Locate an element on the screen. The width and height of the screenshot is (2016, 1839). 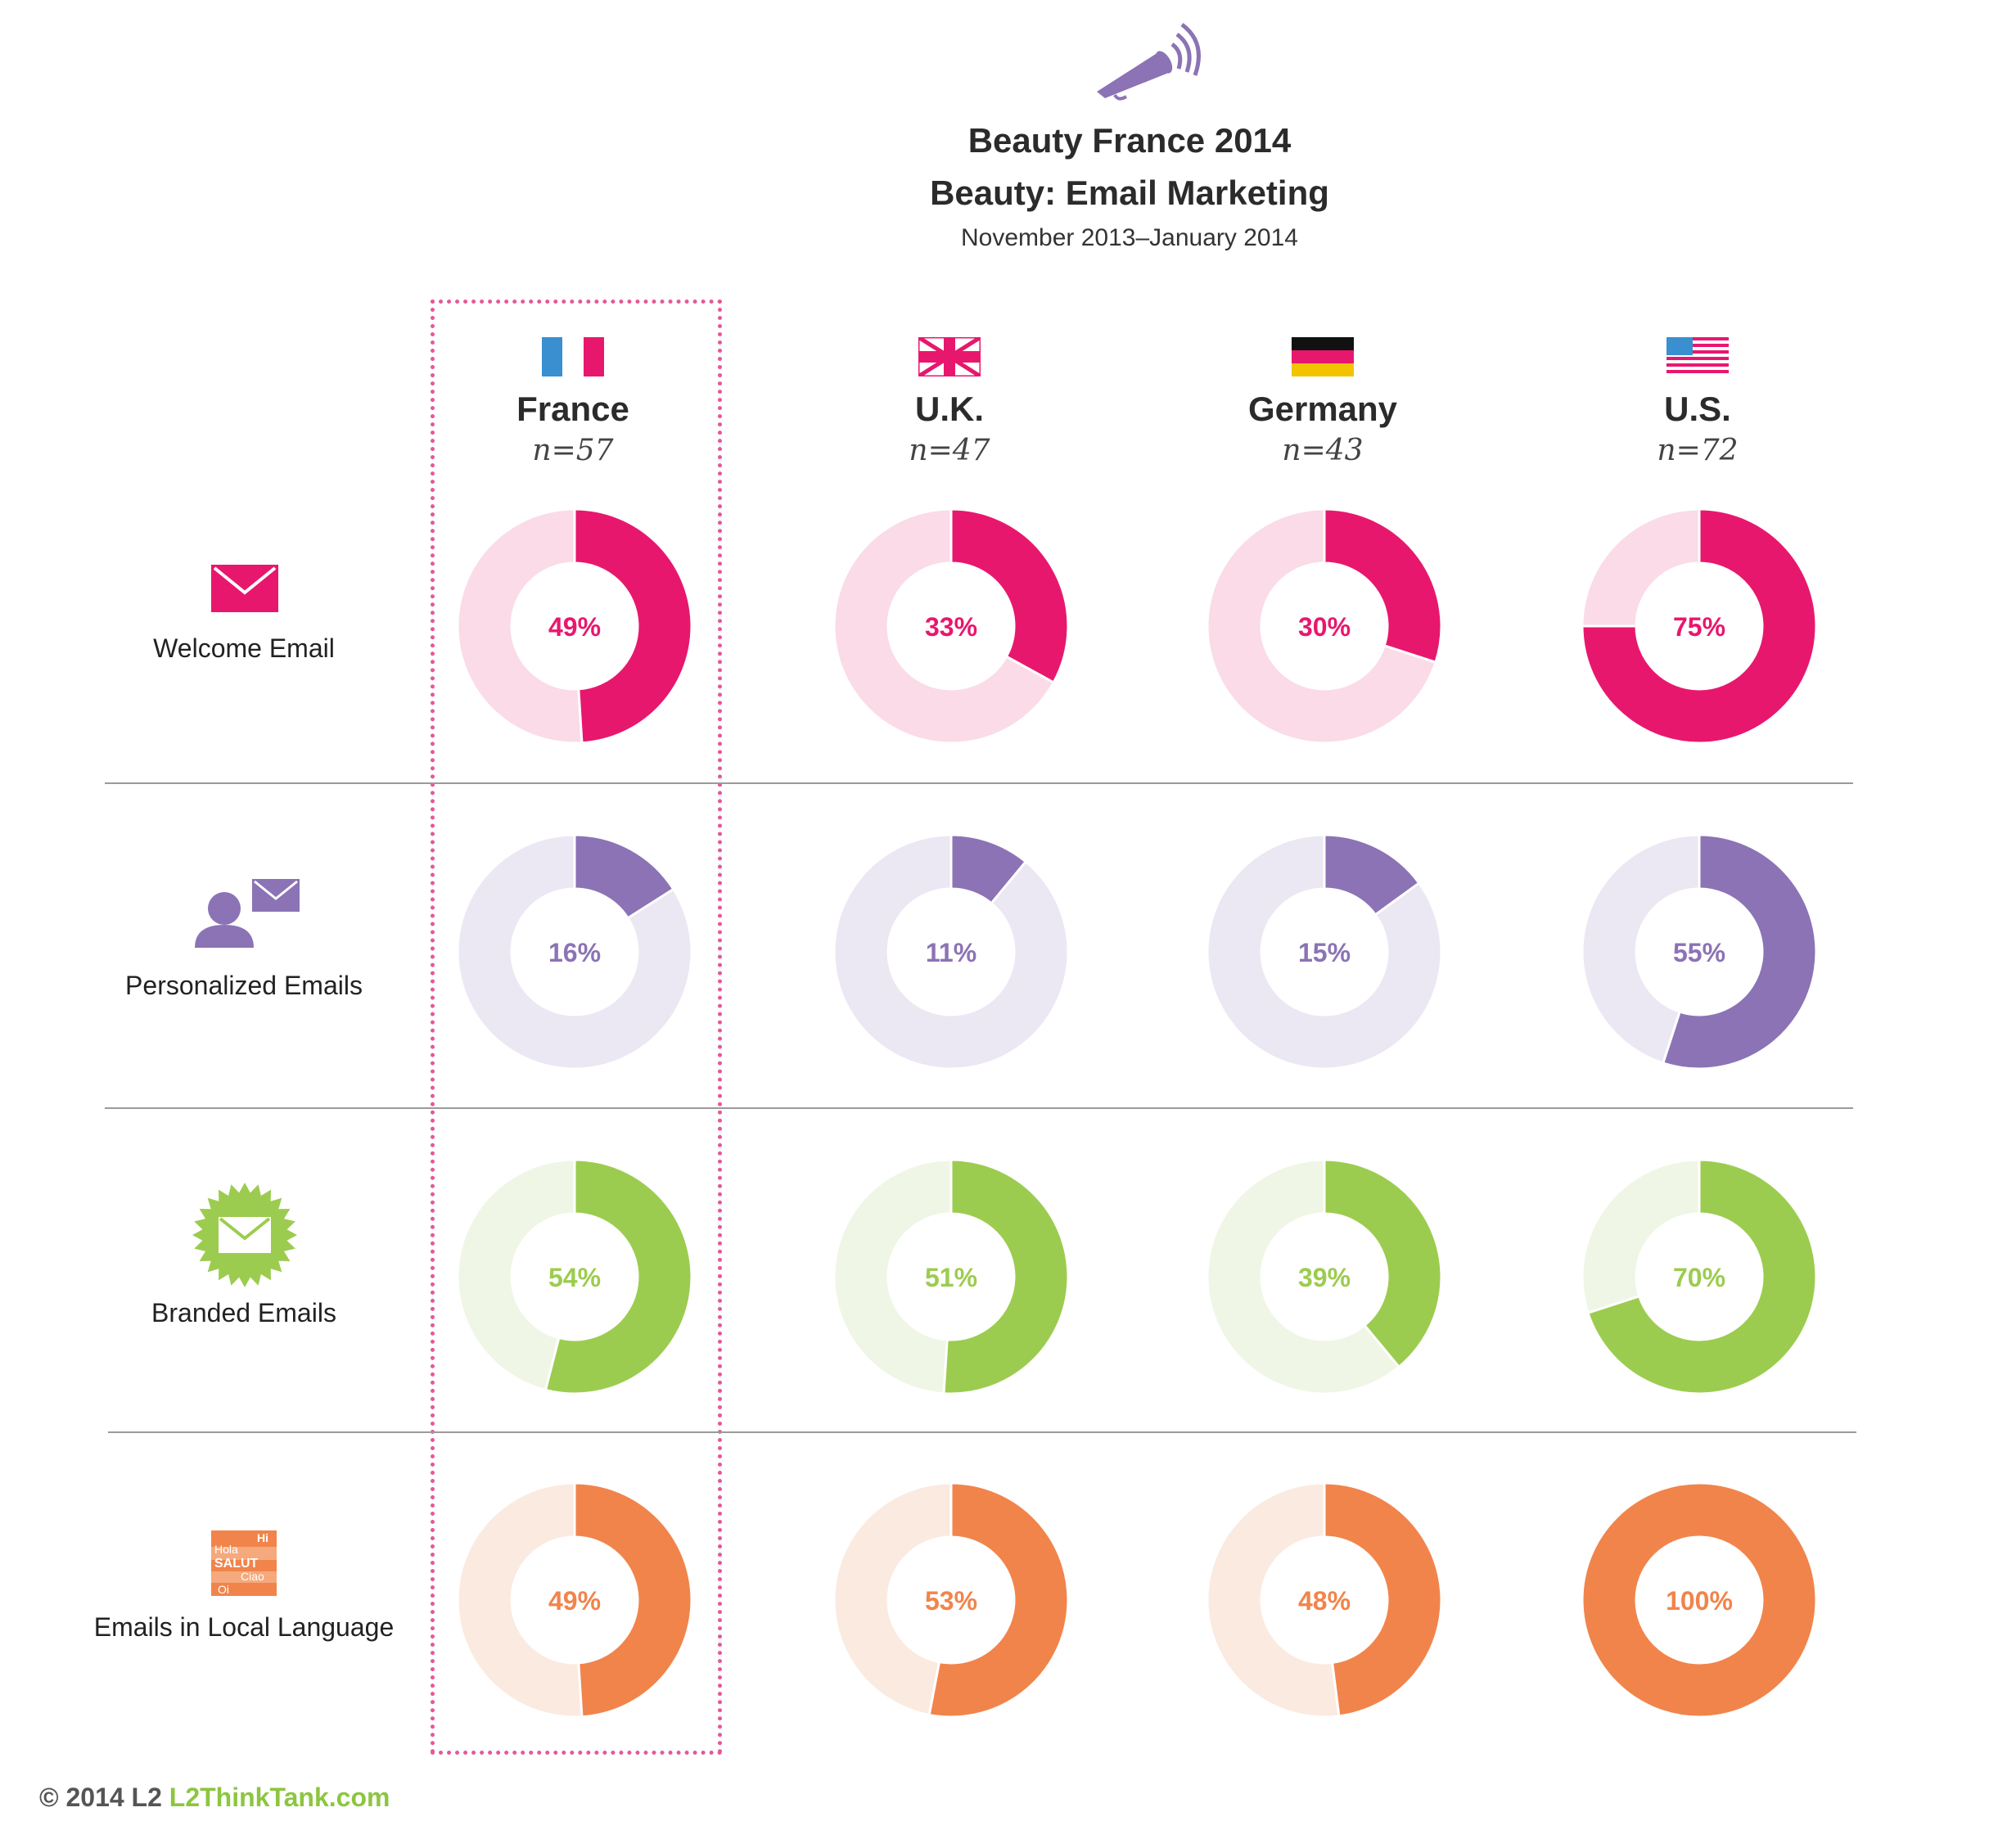
donut-label-branded-emails-u-s: 70% is located at coordinates (1699, 1277).